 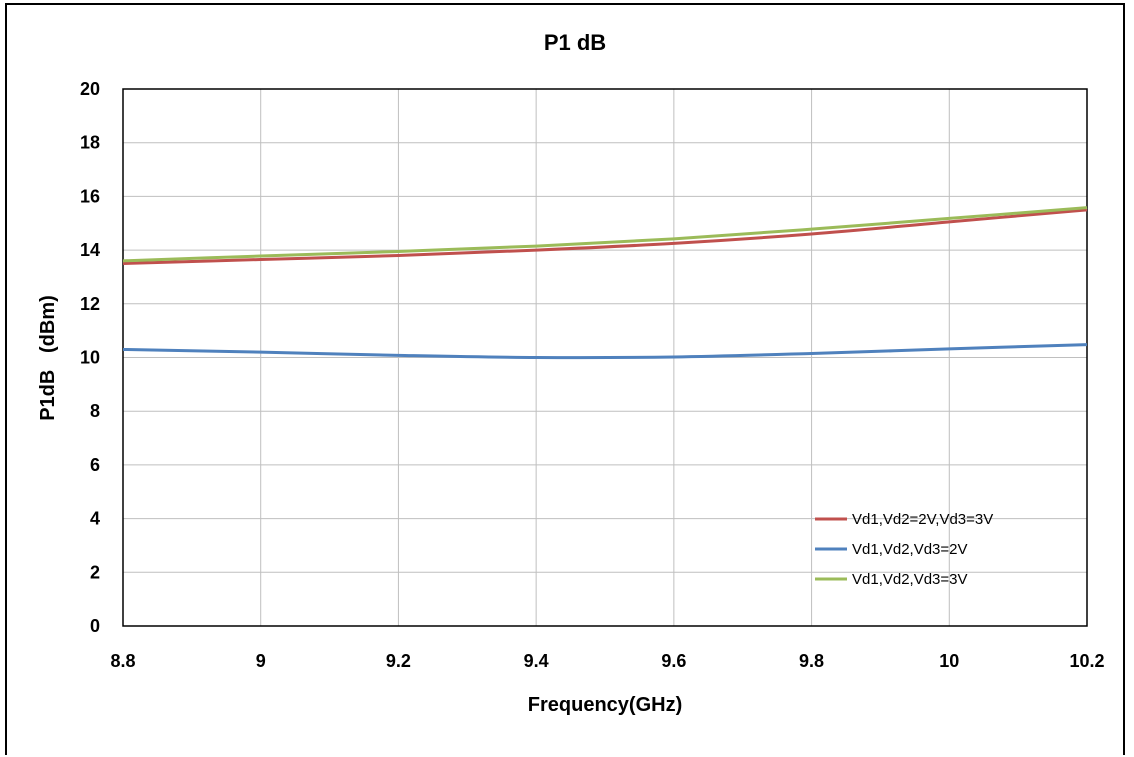 I want to click on legend-label: Vd1,Vd2,Vd3=2V, so click(x=910, y=549).